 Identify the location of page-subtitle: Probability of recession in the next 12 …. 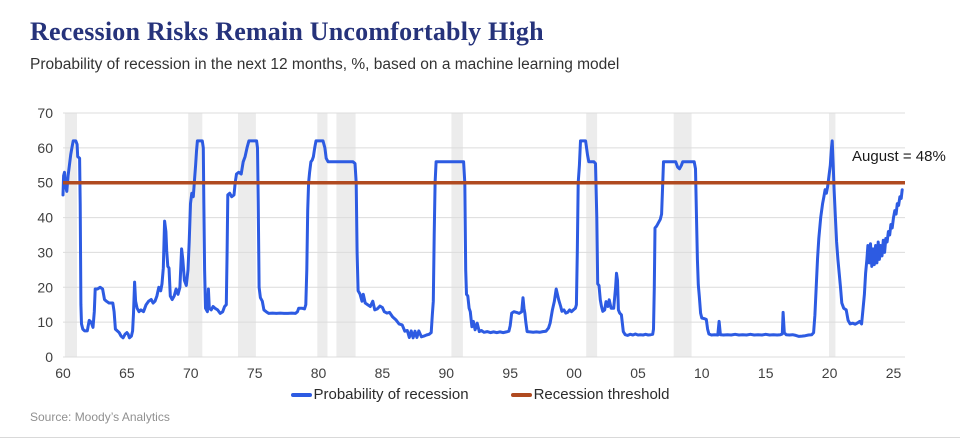
(325, 64).